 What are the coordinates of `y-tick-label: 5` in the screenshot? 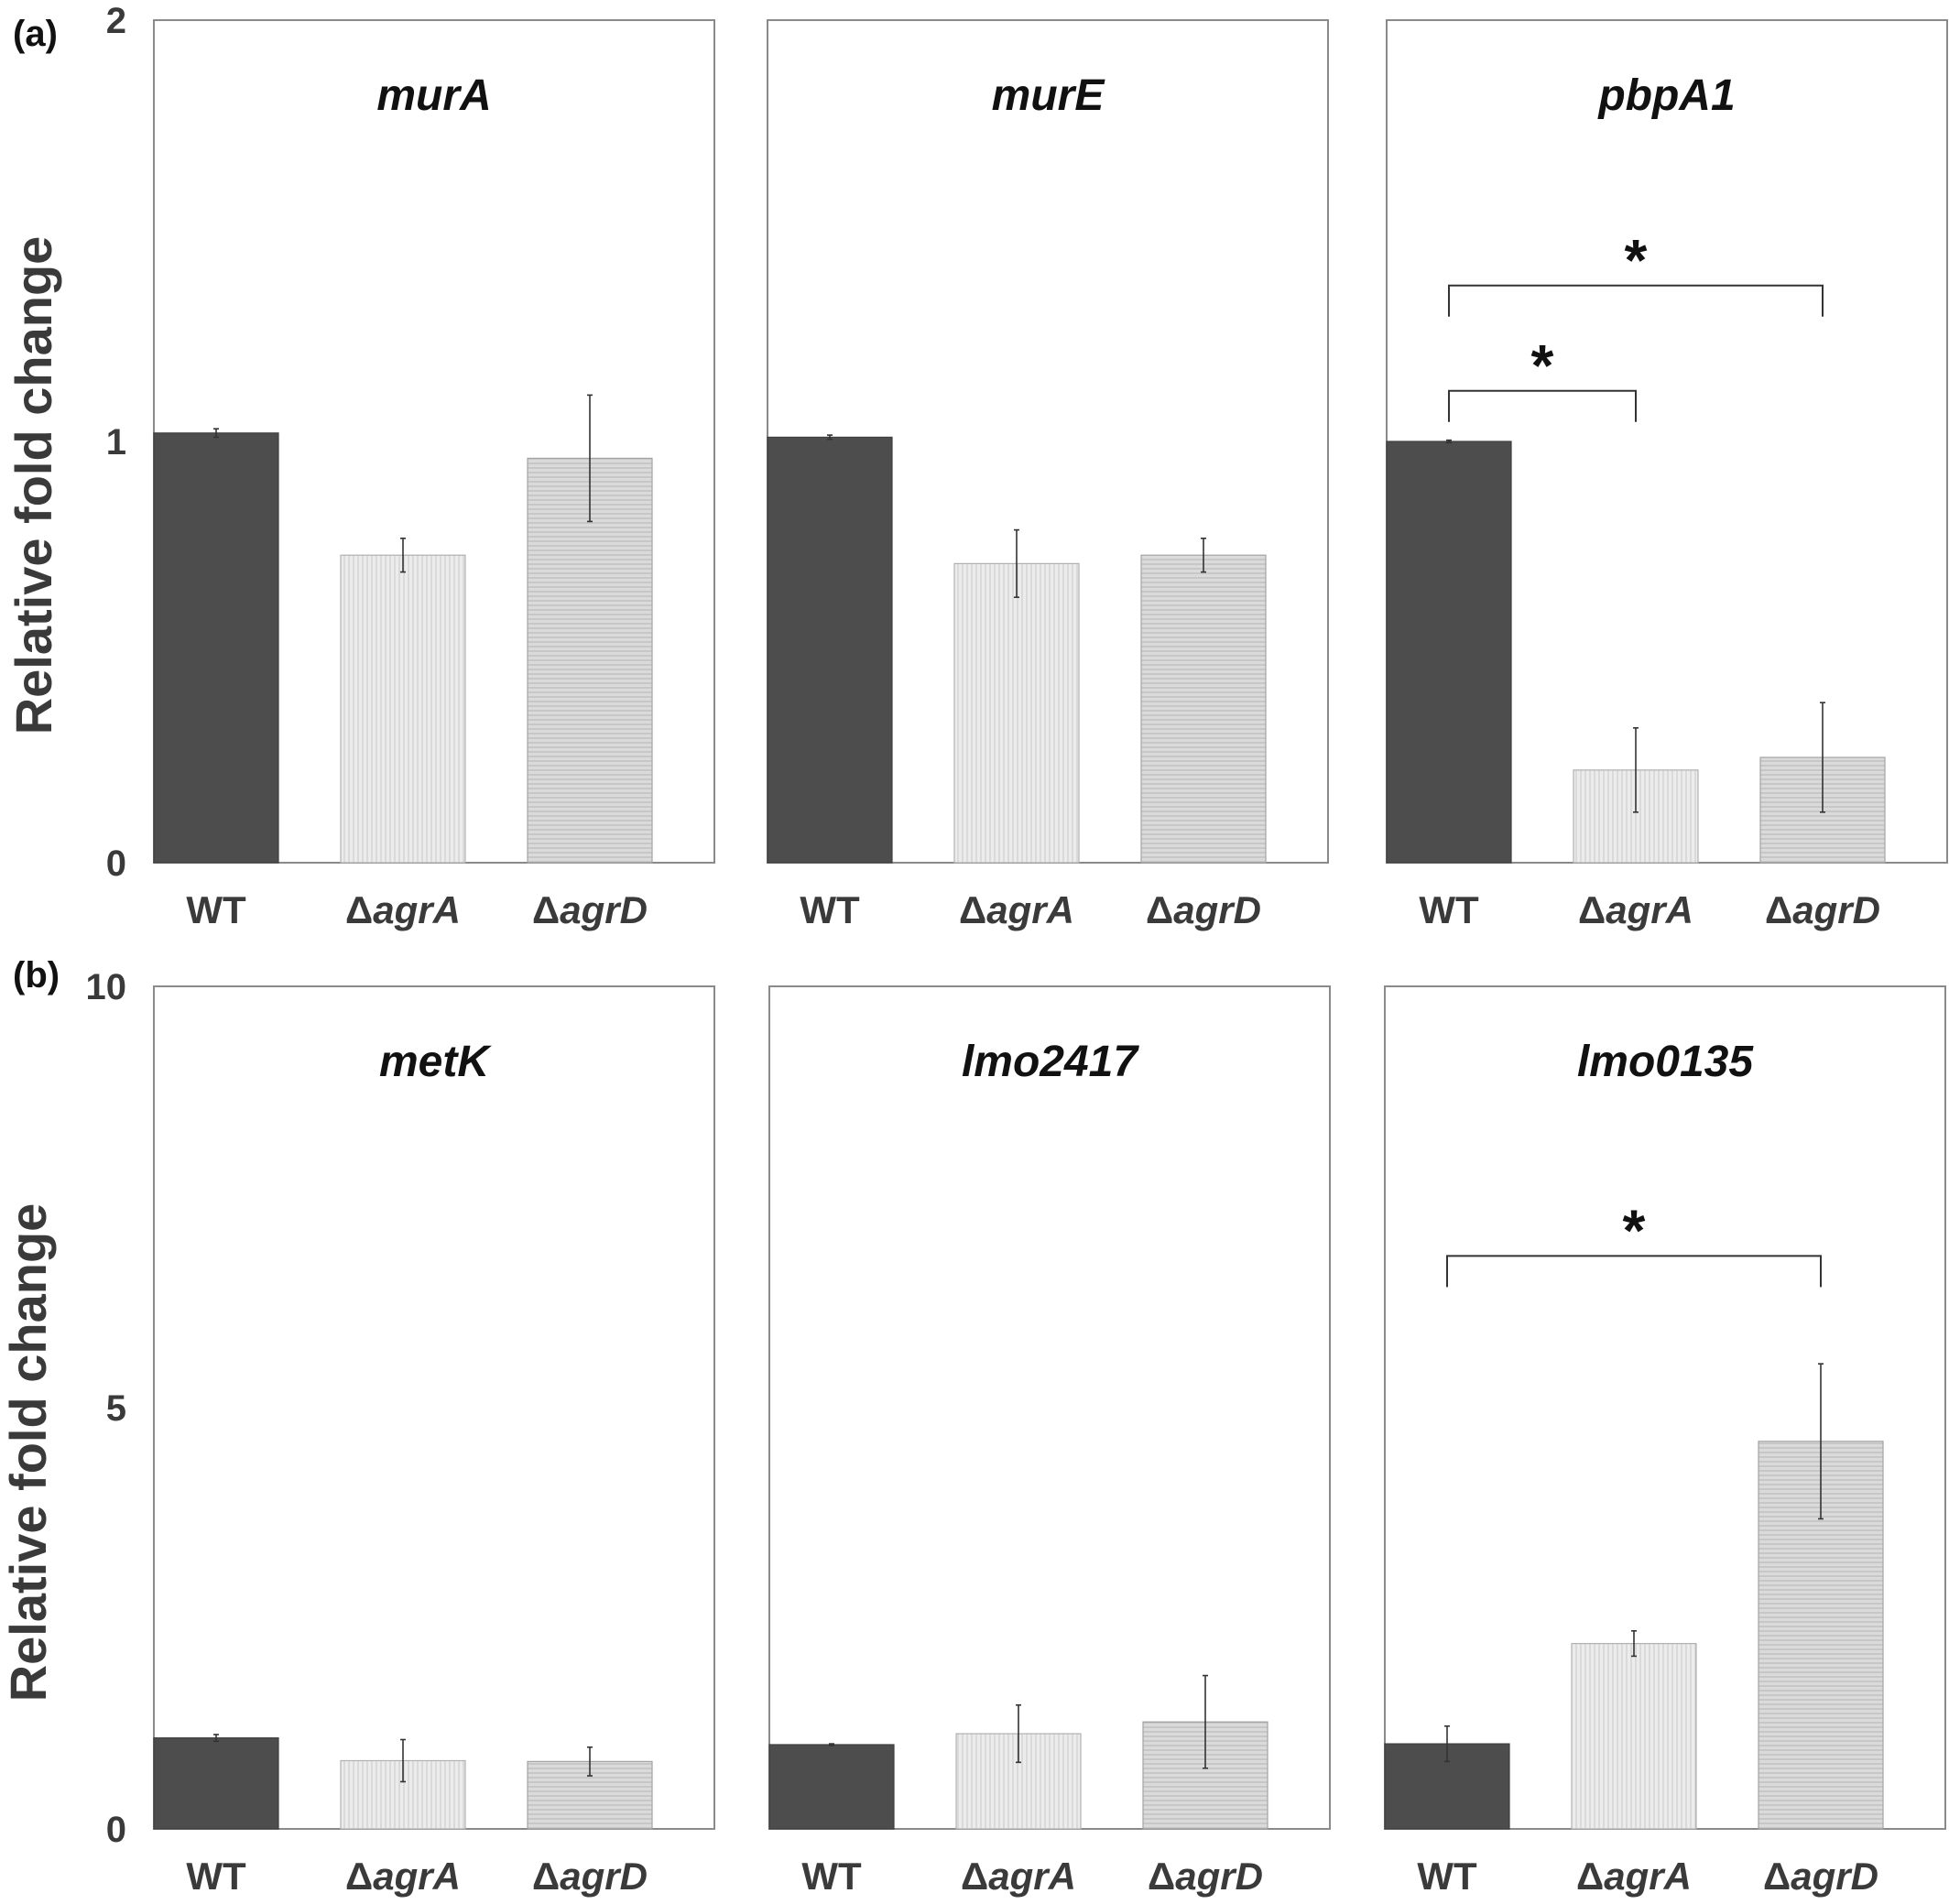 It's located at (116, 1408).